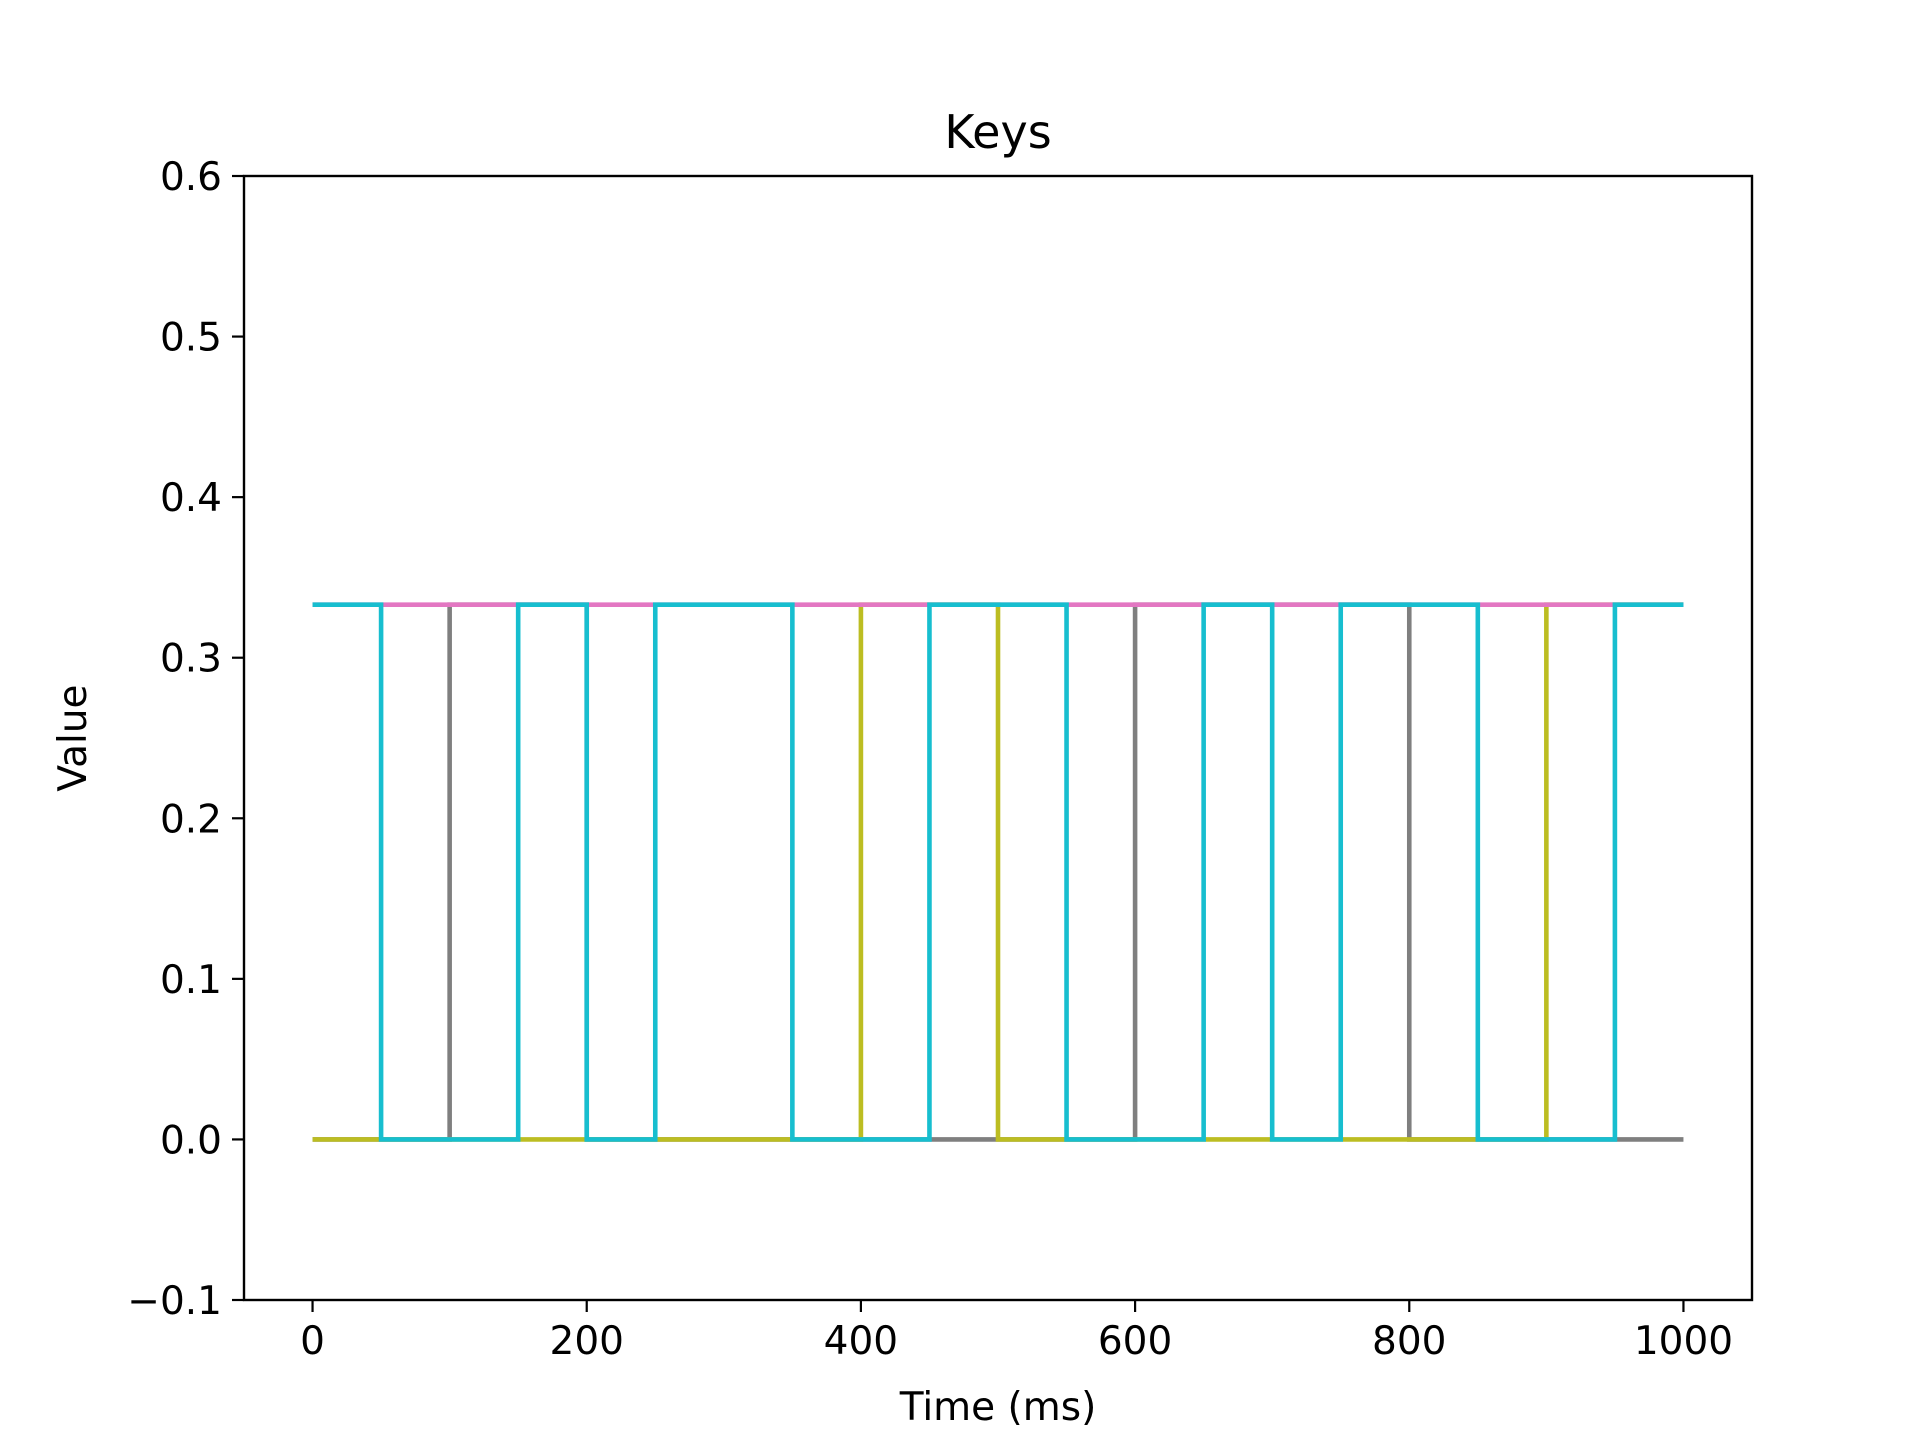 The height and width of the screenshot is (1445, 1920). What do you see at coordinates (861, 1341) in the screenshot?
I see `x-tick-label: 400` at bounding box center [861, 1341].